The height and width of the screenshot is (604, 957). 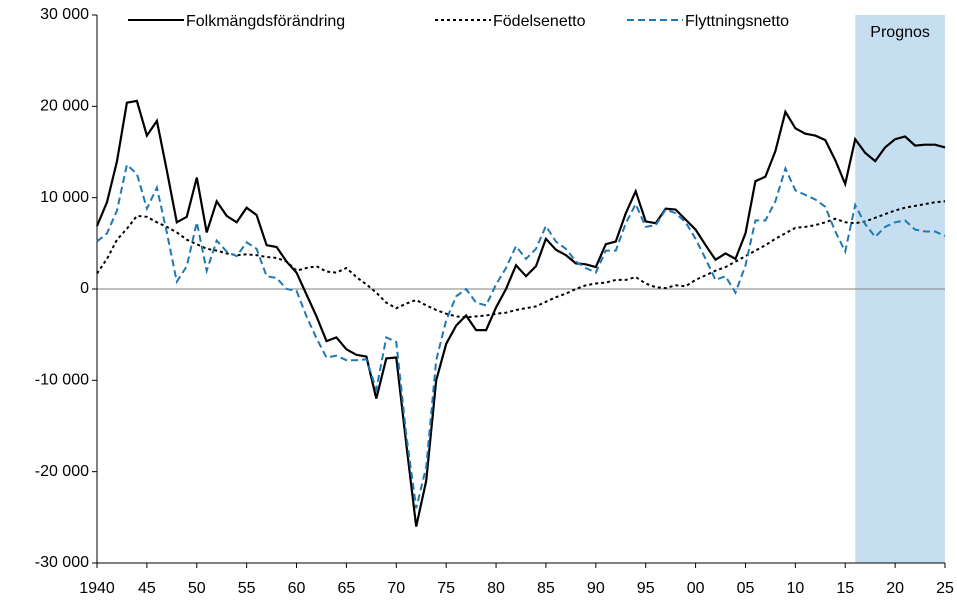 What do you see at coordinates (795, 588) in the screenshot?
I see `x-tick-label: 10` at bounding box center [795, 588].